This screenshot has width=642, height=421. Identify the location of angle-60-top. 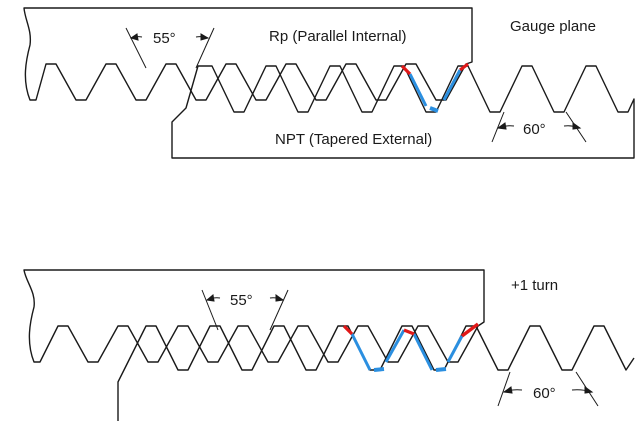
(539, 127).